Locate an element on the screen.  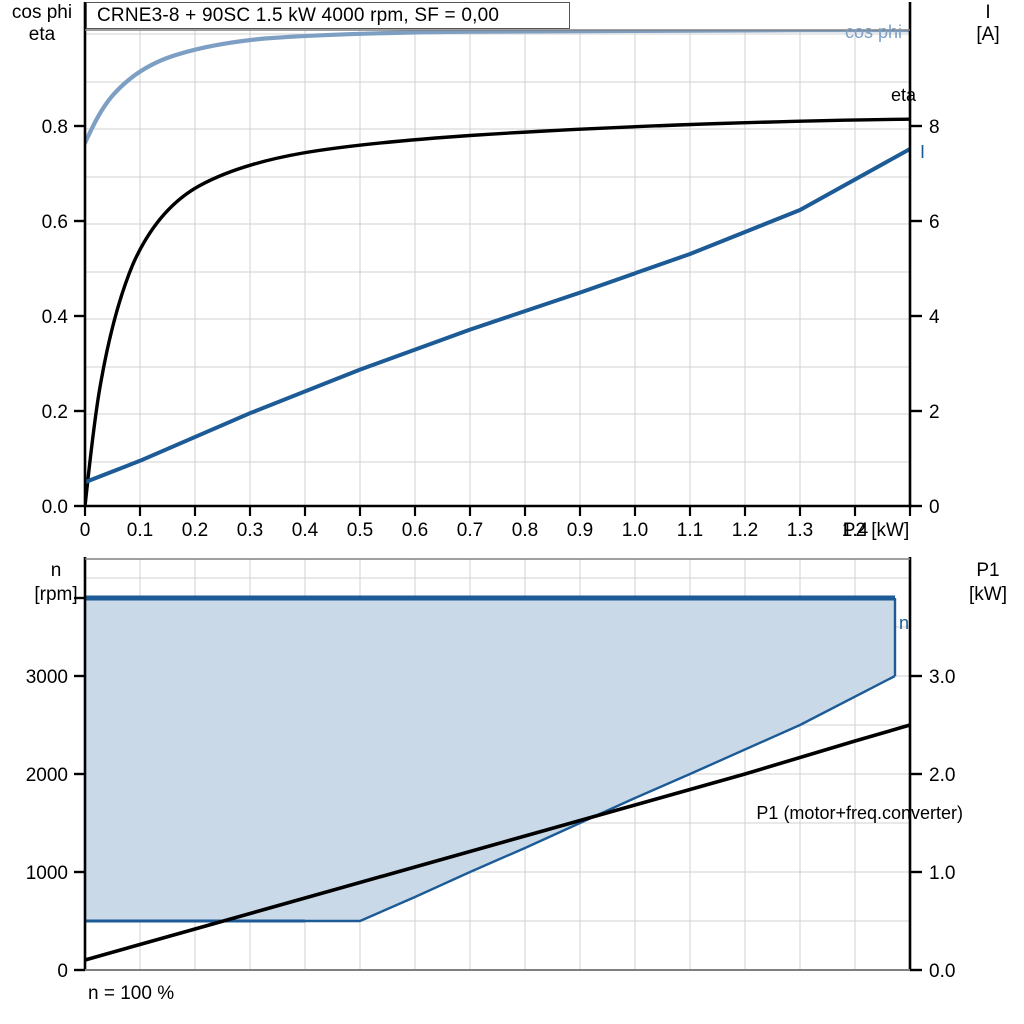
top-xtick-9: 0.9 is located at coordinates (580, 530).